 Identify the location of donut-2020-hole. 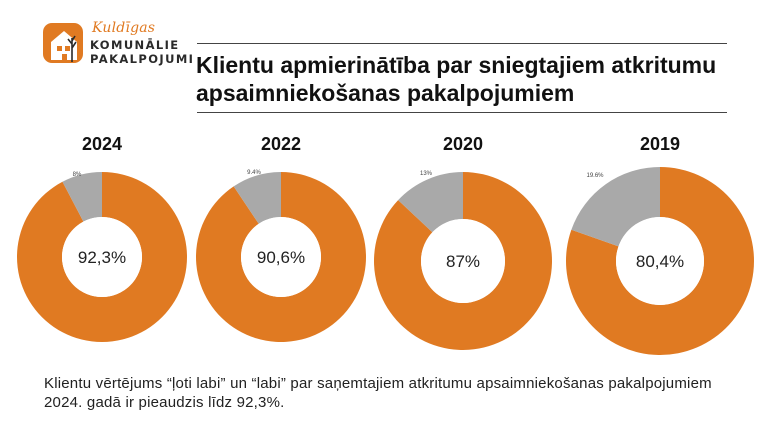
(463, 261).